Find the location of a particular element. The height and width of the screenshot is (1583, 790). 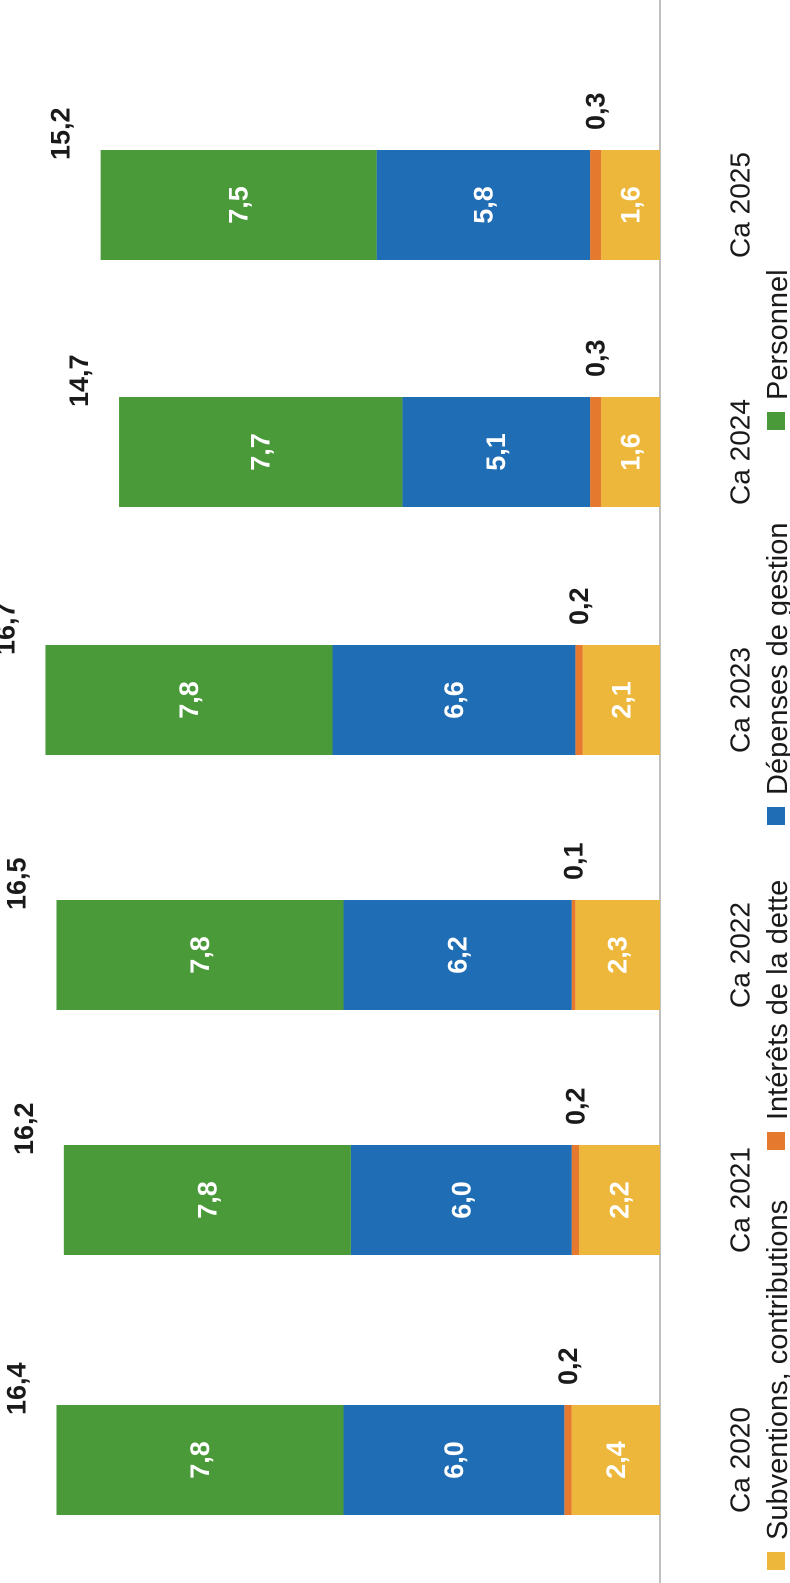

data-label-depenses-de-gestion-ca-2025: 5,8 is located at coordinates (483, 205).